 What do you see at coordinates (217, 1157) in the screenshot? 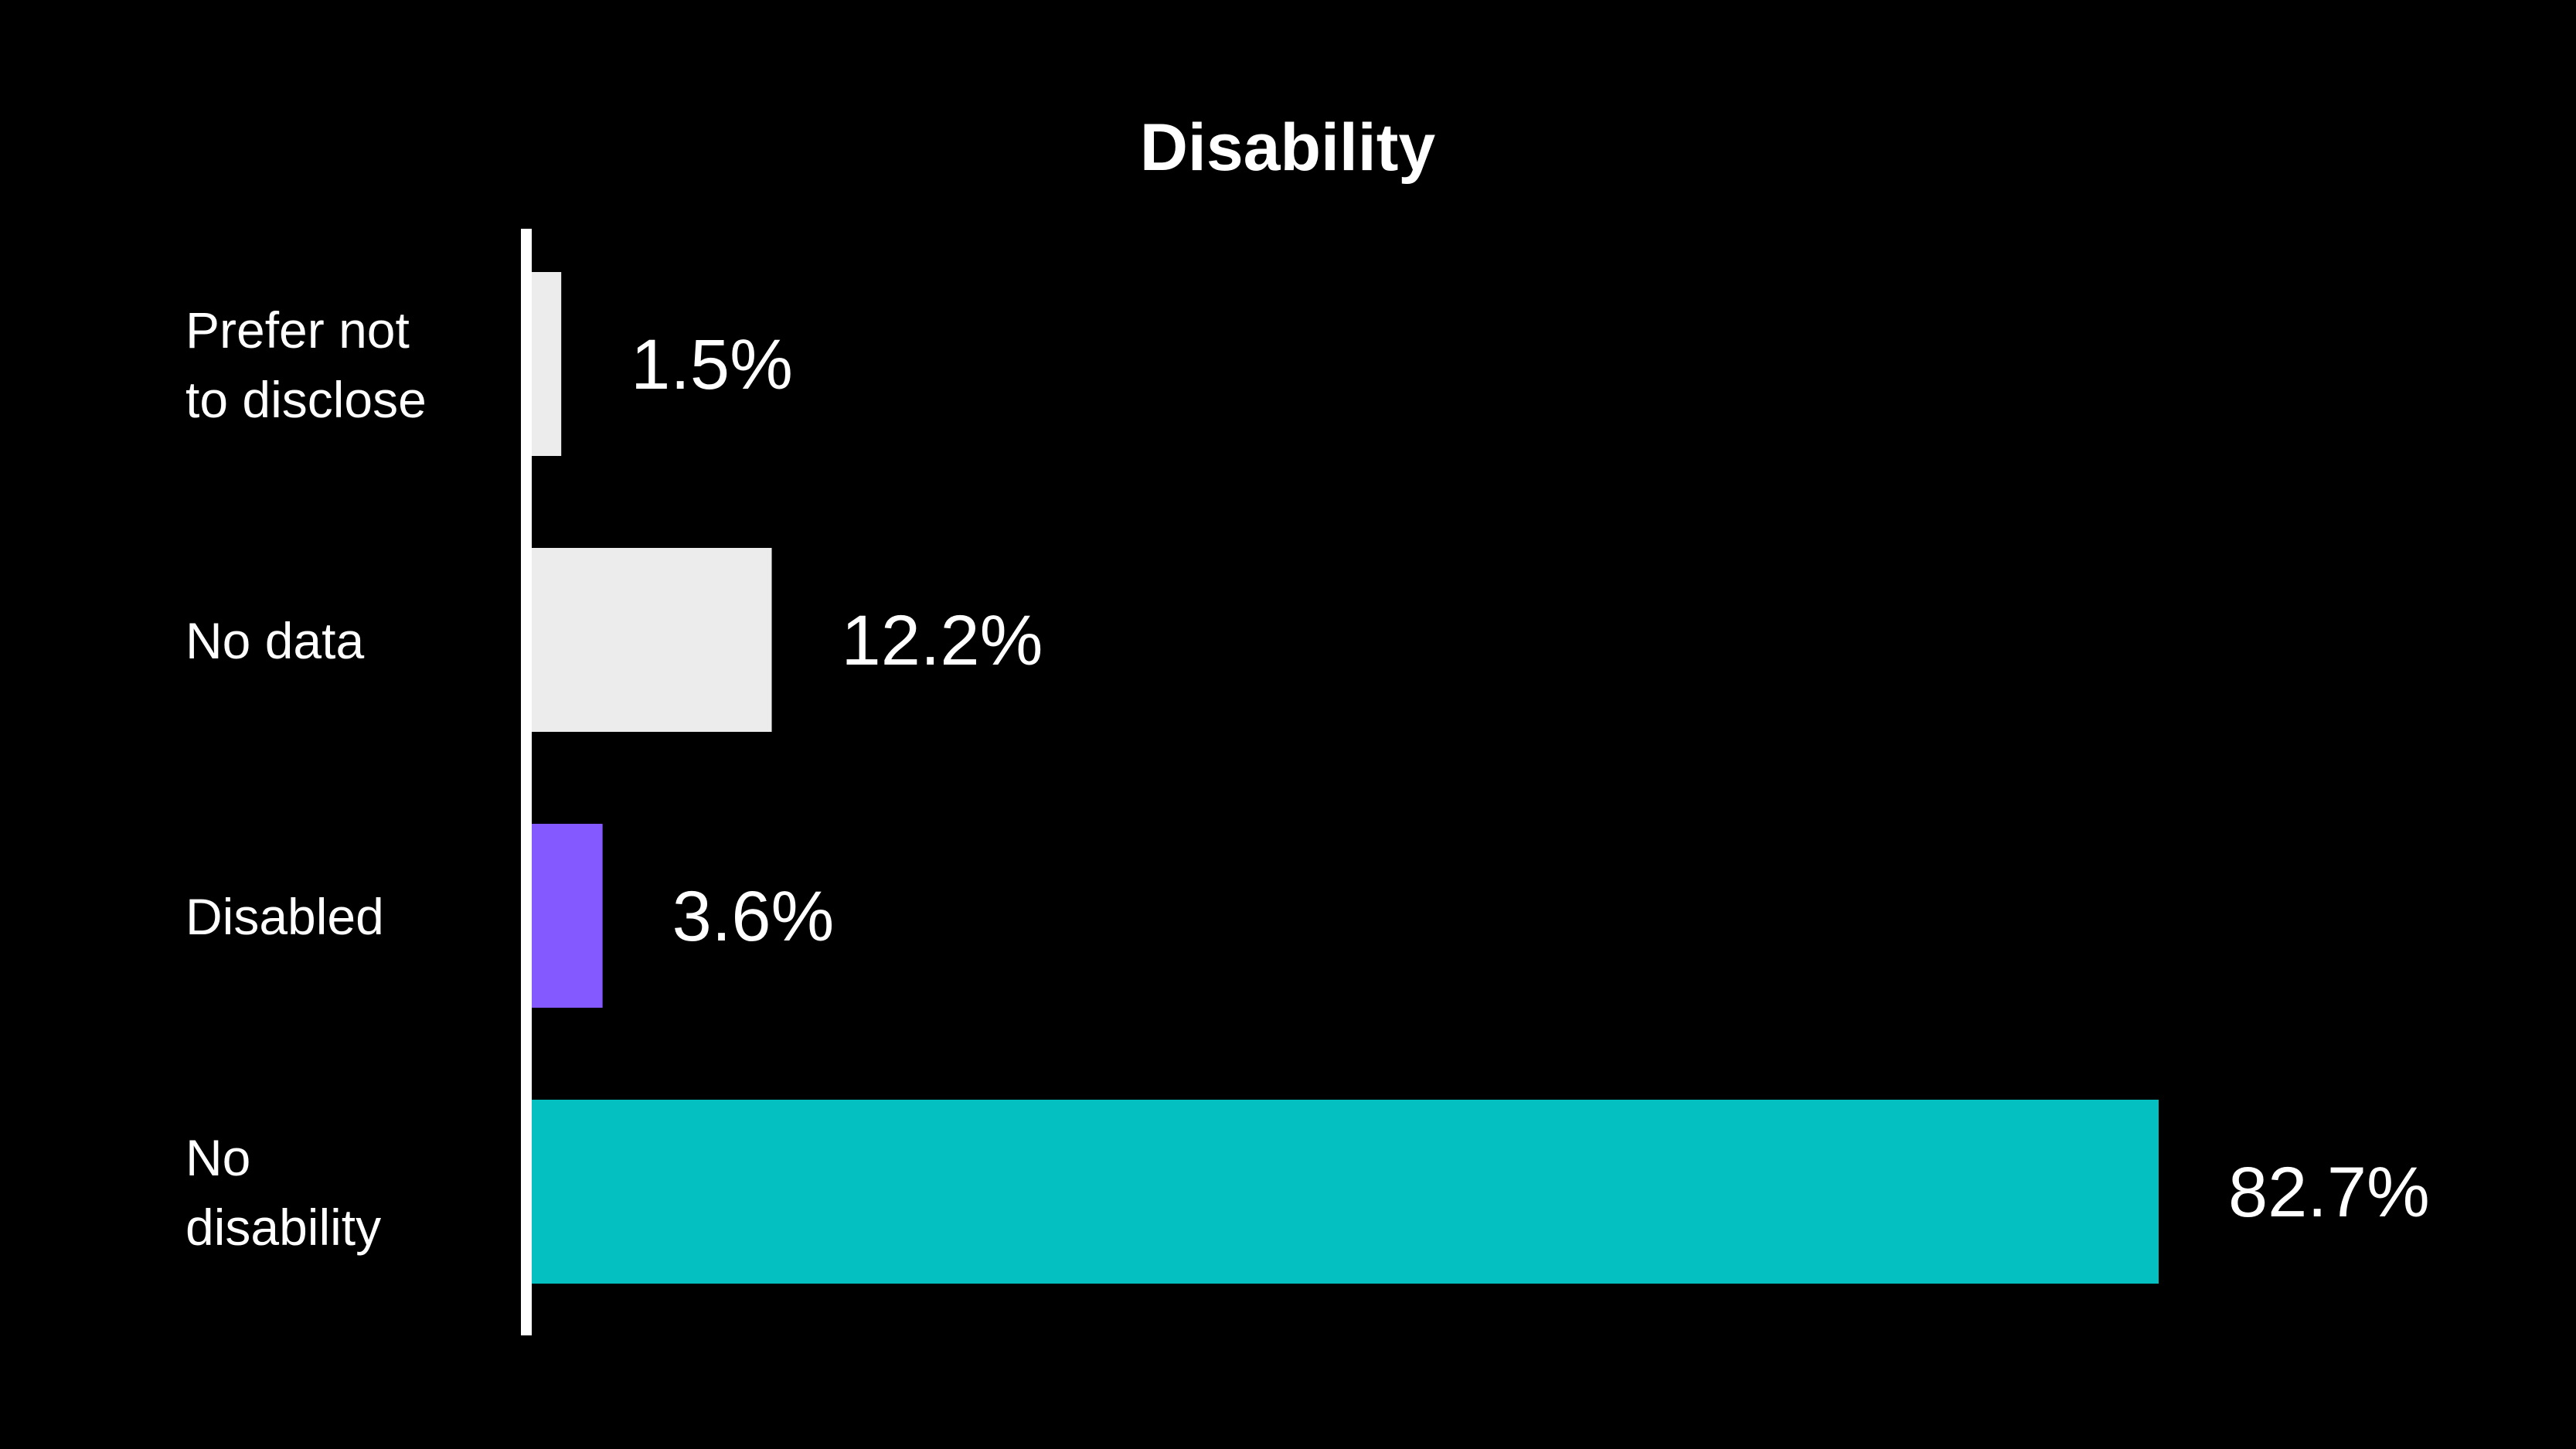
I see `category-label-3-line-0: No` at bounding box center [217, 1157].